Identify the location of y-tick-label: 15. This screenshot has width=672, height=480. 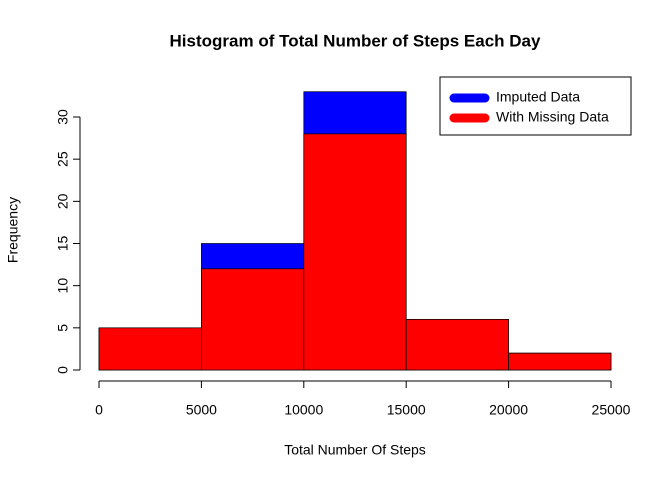
(63, 244).